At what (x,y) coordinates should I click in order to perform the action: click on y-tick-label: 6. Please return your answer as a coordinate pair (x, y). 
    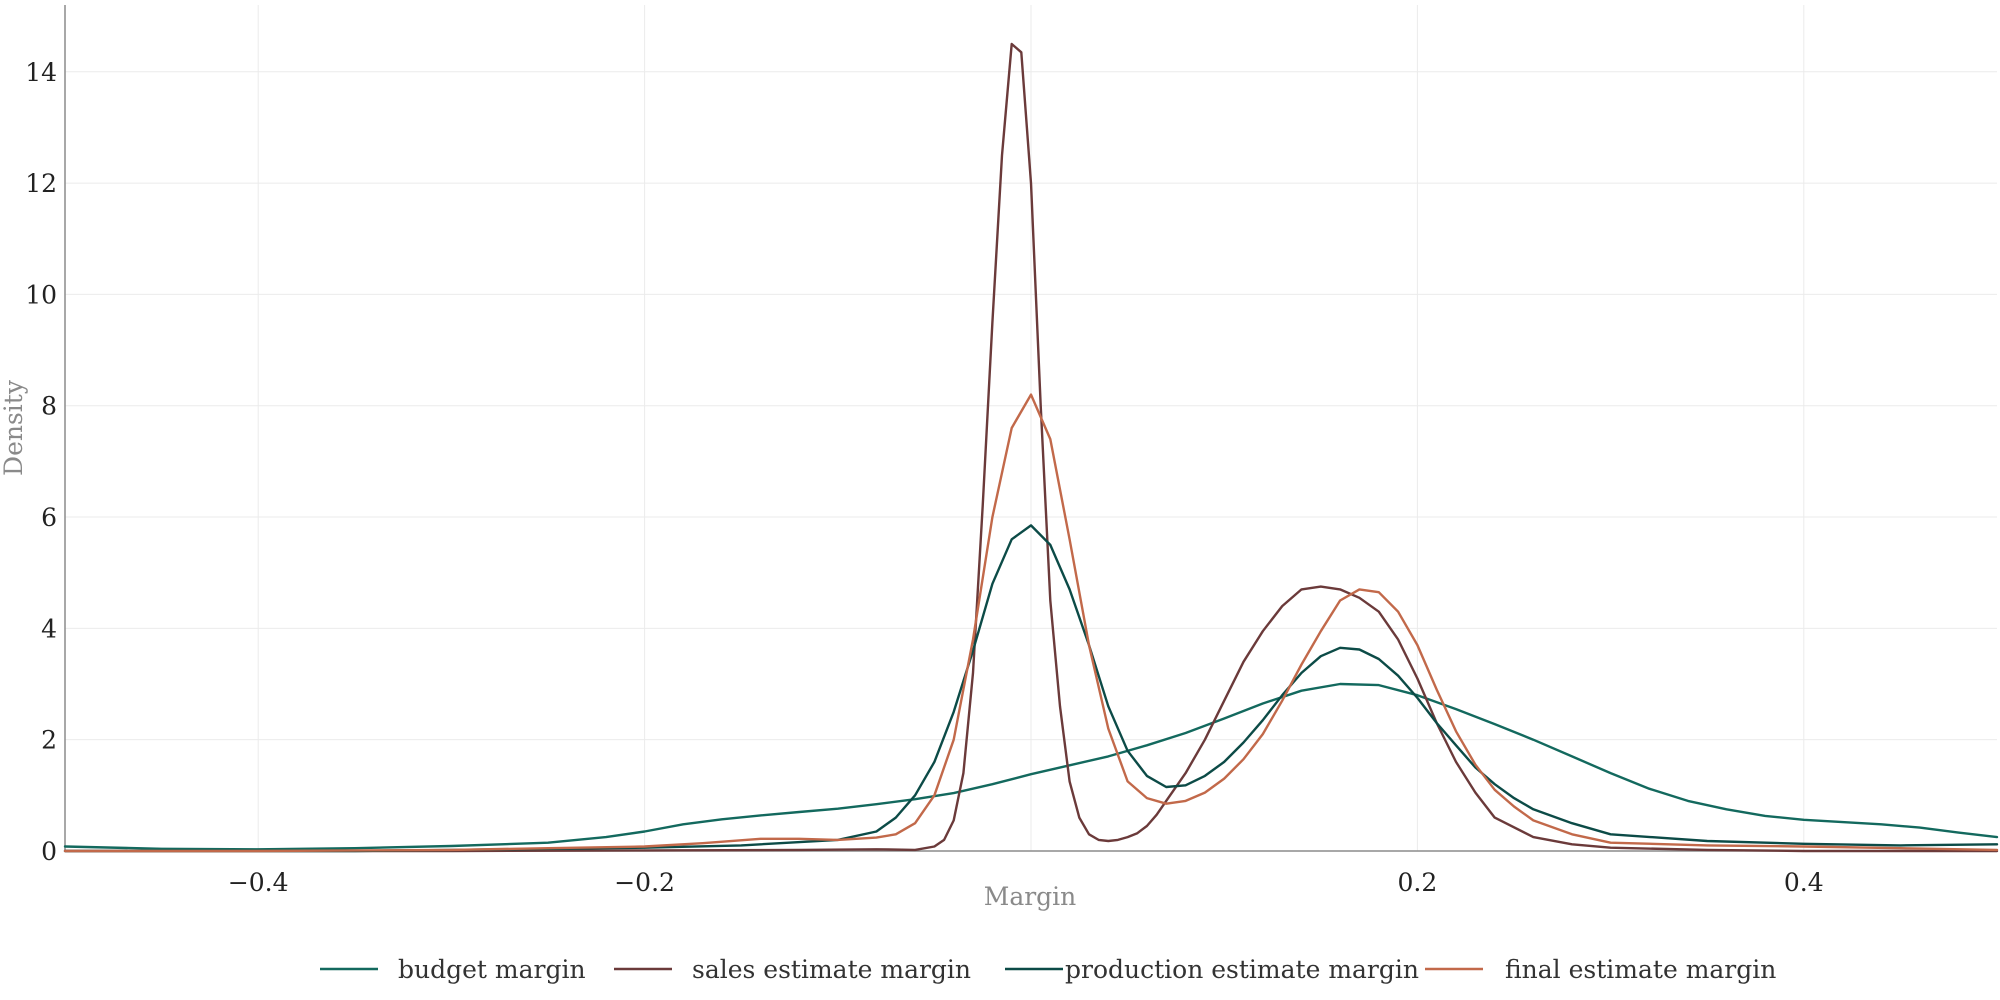
    Looking at the image, I should click on (49, 517).